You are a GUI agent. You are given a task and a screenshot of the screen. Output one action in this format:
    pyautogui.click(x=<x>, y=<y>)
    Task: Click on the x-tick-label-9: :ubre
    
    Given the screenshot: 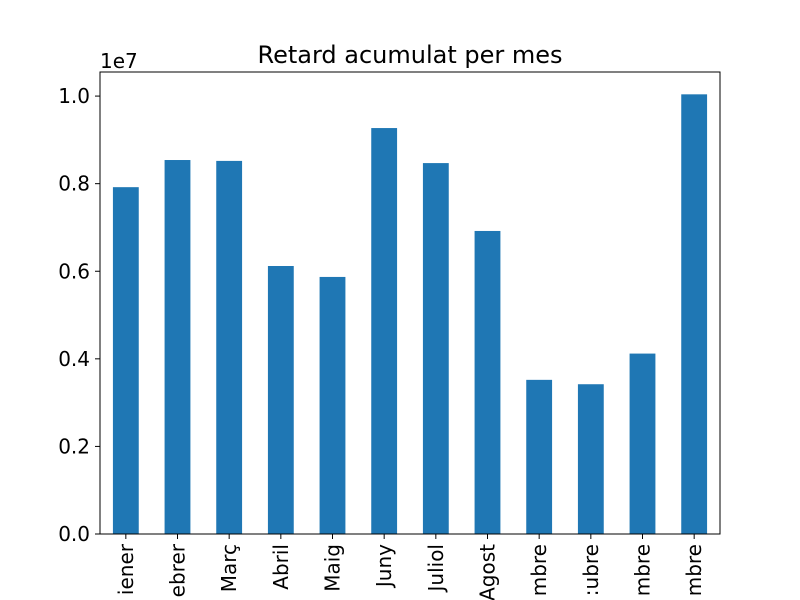 What is the action you would take?
    pyautogui.click(x=591, y=570)
    